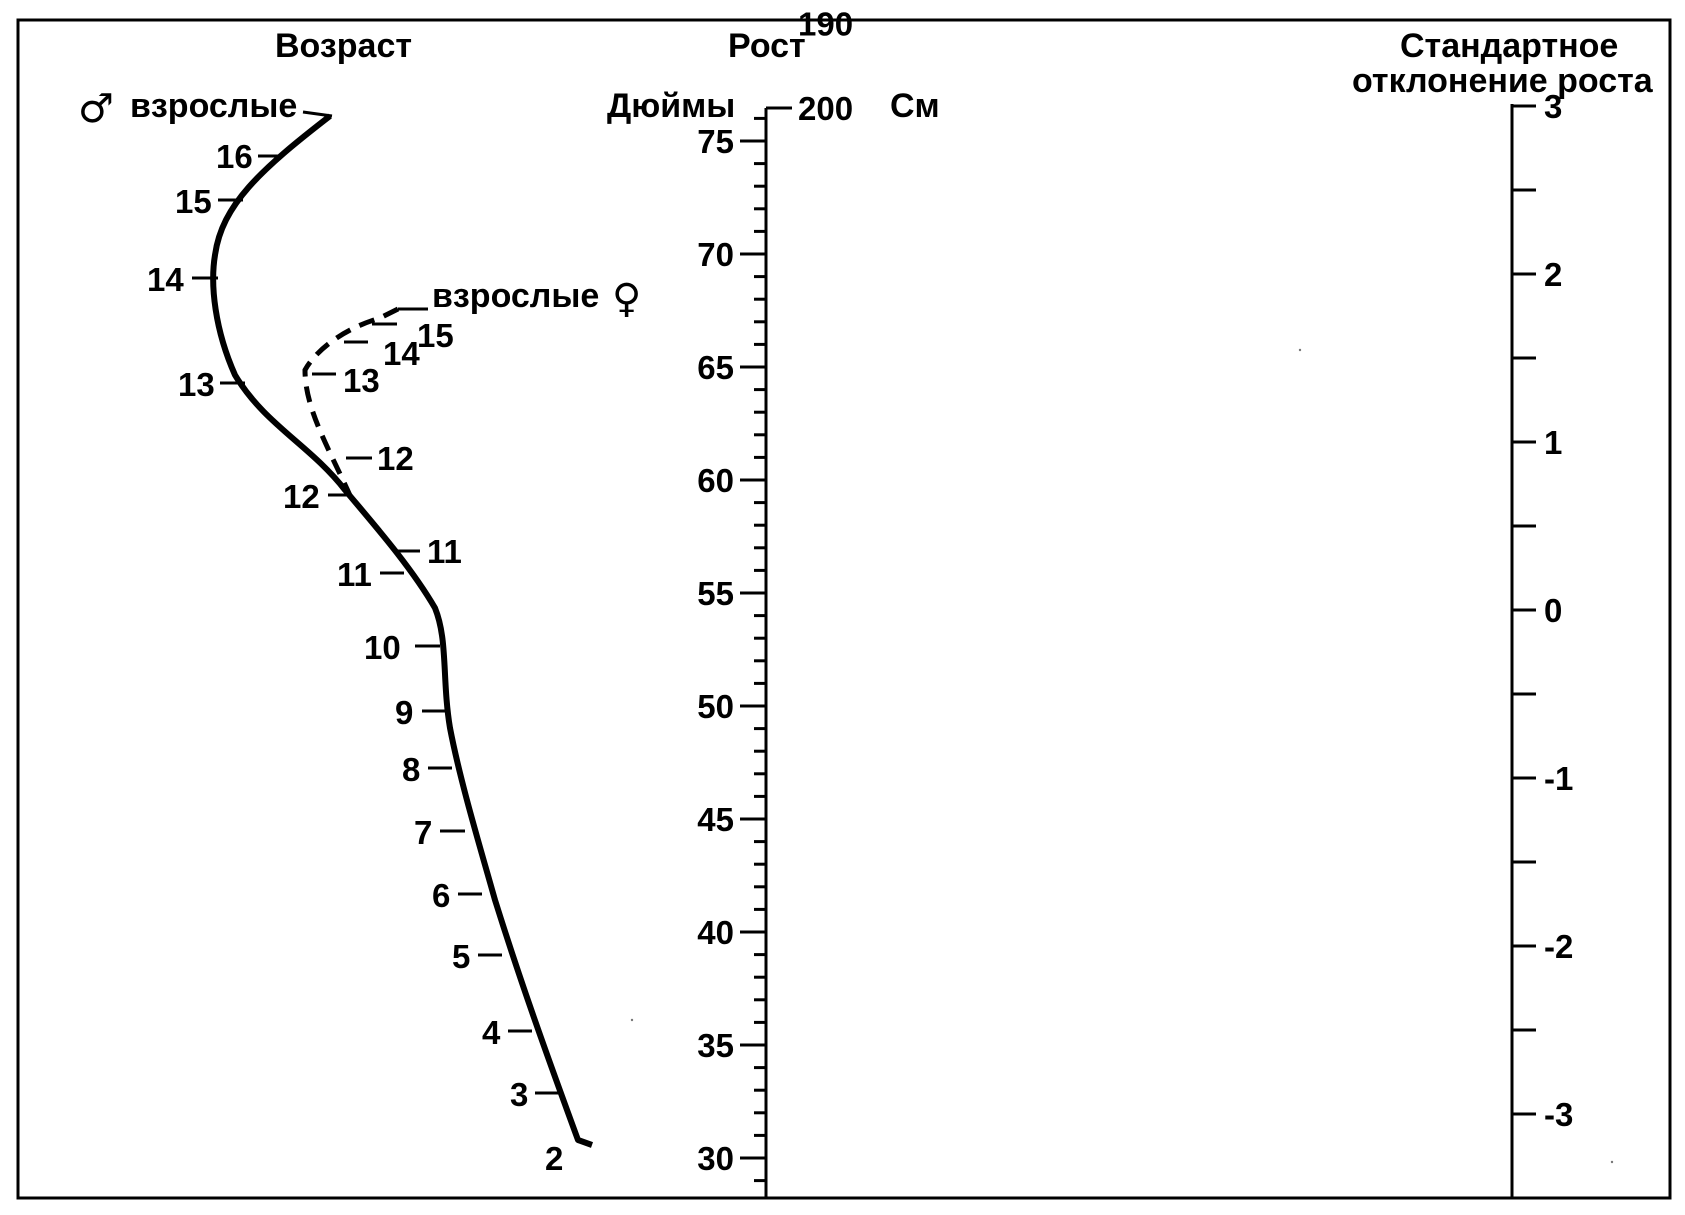 The height and width of the screenshot is (1215, 1685). Describe the element at coordinates (671, 106) in the screenshot. I see `inches-header: Дюймы` at that location.